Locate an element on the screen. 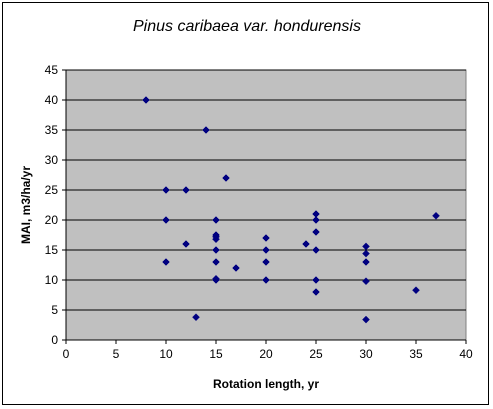 The width and height of the screenshot is (493, 409). y-tick-label: 35 is located at coordinates (52, 130).